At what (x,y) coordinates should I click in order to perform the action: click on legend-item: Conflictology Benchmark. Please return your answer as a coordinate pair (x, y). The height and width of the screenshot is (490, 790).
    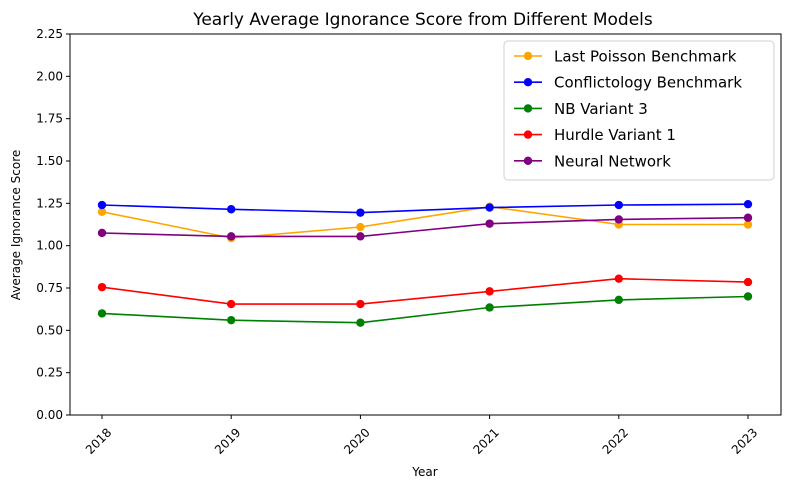
    Looking at the image, I should click on (628, 83).